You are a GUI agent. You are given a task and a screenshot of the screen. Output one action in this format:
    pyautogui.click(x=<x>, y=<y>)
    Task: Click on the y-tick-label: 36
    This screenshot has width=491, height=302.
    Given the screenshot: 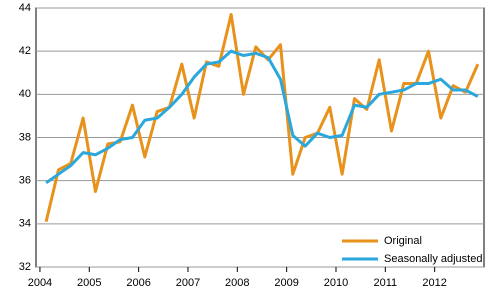 What is the action you would take?
    pyautogui.click(x=25, y=181)
    